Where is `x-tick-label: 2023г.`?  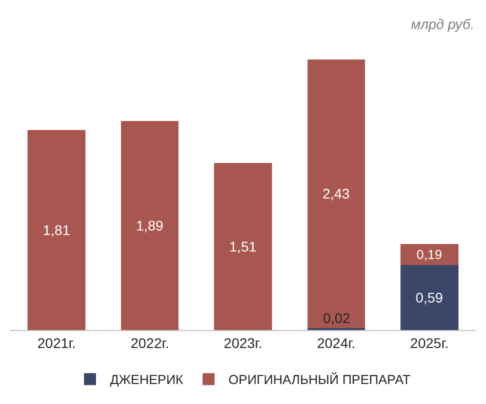
x-tick-label: 2023г. is located at coordinates (243, 342).